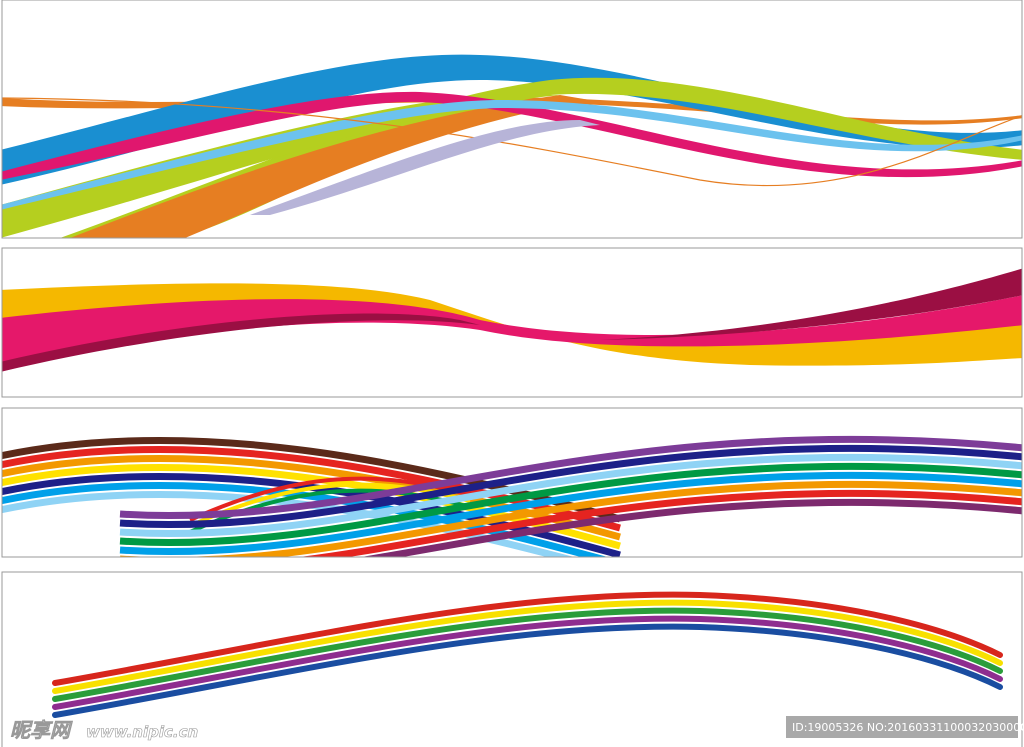  What do you see at coordinates (908, 727) in the screenshot?
I see `watermark-id: ID:19005326 NO:20160331100032030000` at bounding box center [908, 727].